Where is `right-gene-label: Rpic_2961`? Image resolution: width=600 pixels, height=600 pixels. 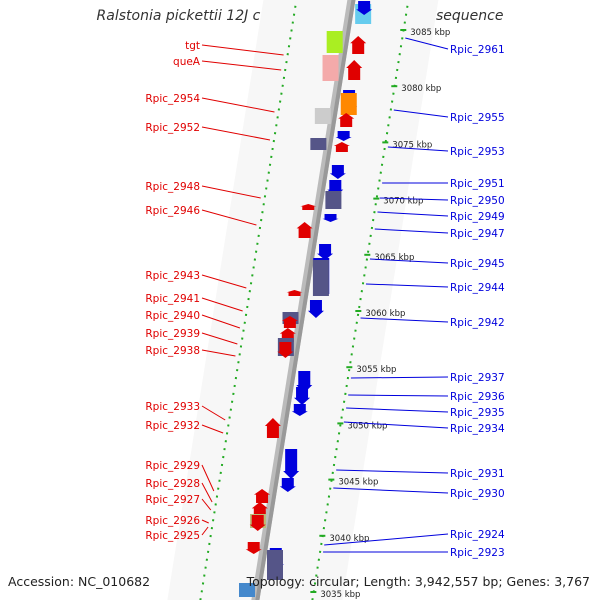
right-gene-label: Rpic_2961 is located at coordinates (477, 50).